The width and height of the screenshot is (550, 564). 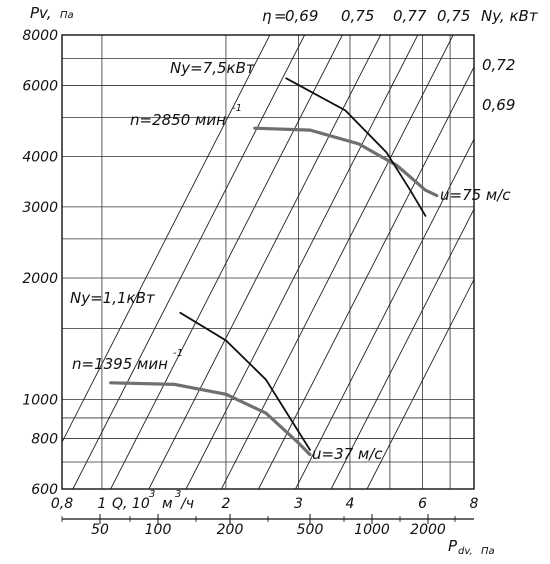 What do you see at coordinates (298, 504) in the screenshot?
I see `x-tick-label: 3` at bounding box center [298, 504].